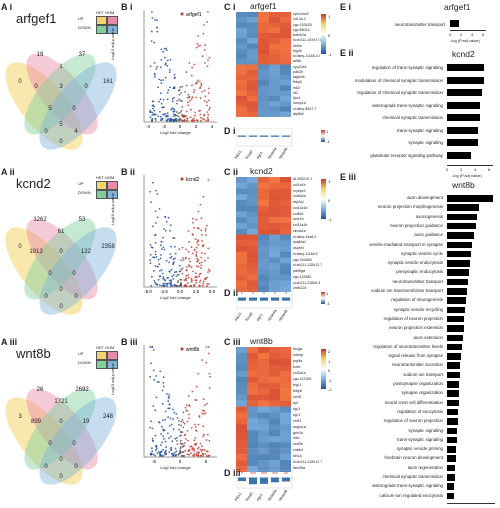  I want to click on go-term: synaptic signaling, so click(425, 142).